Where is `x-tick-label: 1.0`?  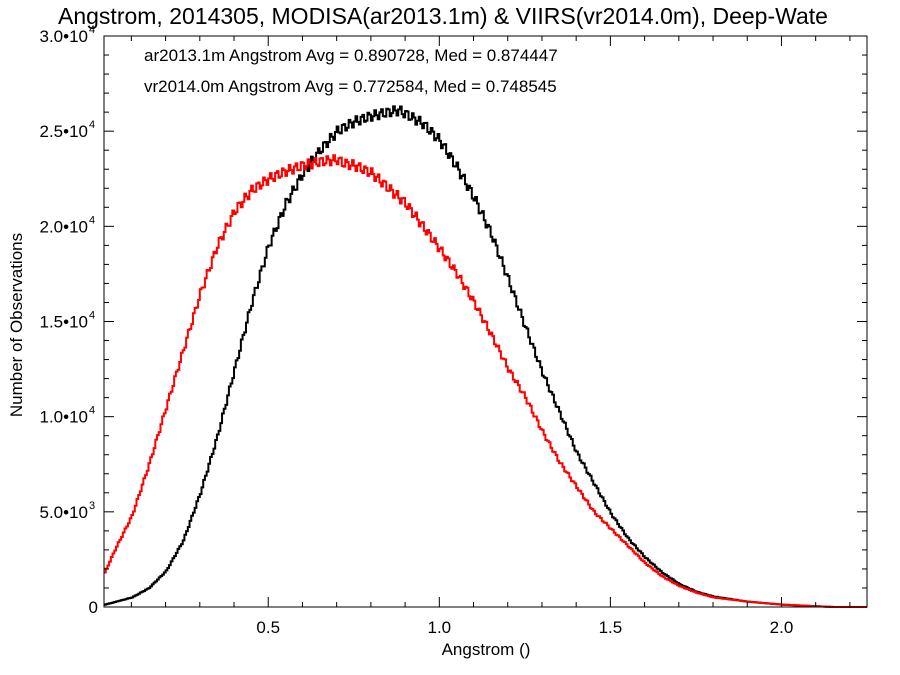 x-tick-label: 1.0 is located at coordinates (439, 627).